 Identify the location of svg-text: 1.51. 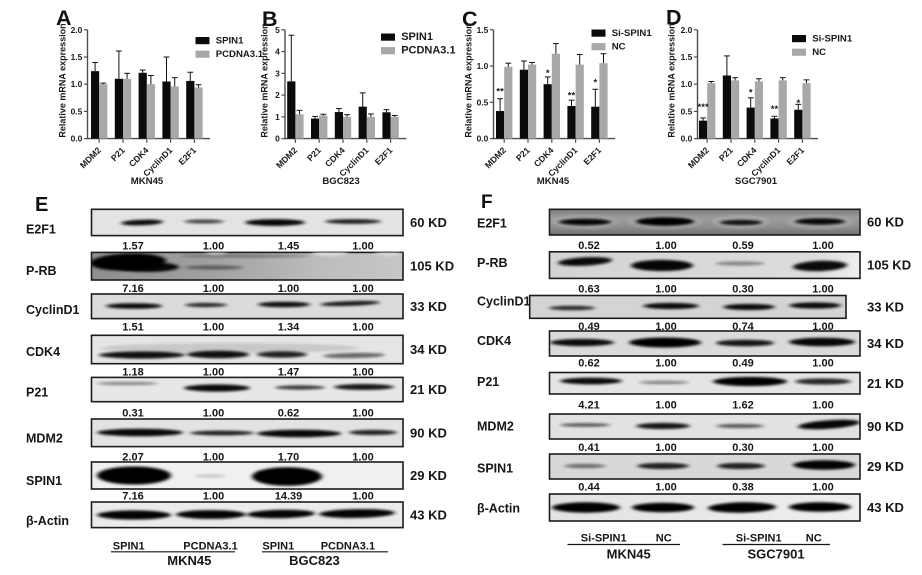
(132, 328).